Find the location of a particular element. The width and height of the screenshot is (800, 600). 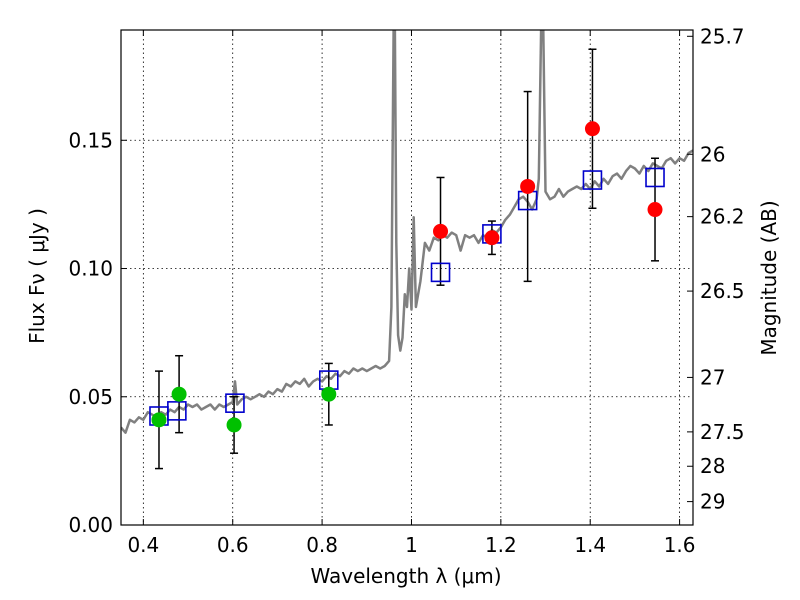

x-tick-label: 1.2 is located at coordinates (501, 545).